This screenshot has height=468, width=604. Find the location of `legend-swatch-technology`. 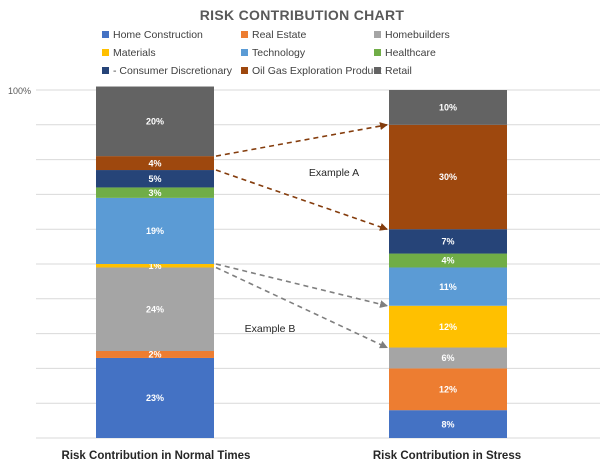

legend-swatch-technology is located at coordinates (244, 52).